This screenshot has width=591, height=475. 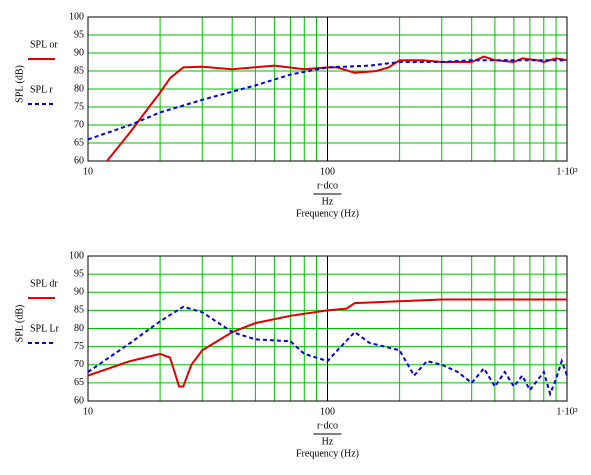 What do you see at coordinates (327, 100) in the screenshot?
I see `series-line` at bounding box center [327, 100].